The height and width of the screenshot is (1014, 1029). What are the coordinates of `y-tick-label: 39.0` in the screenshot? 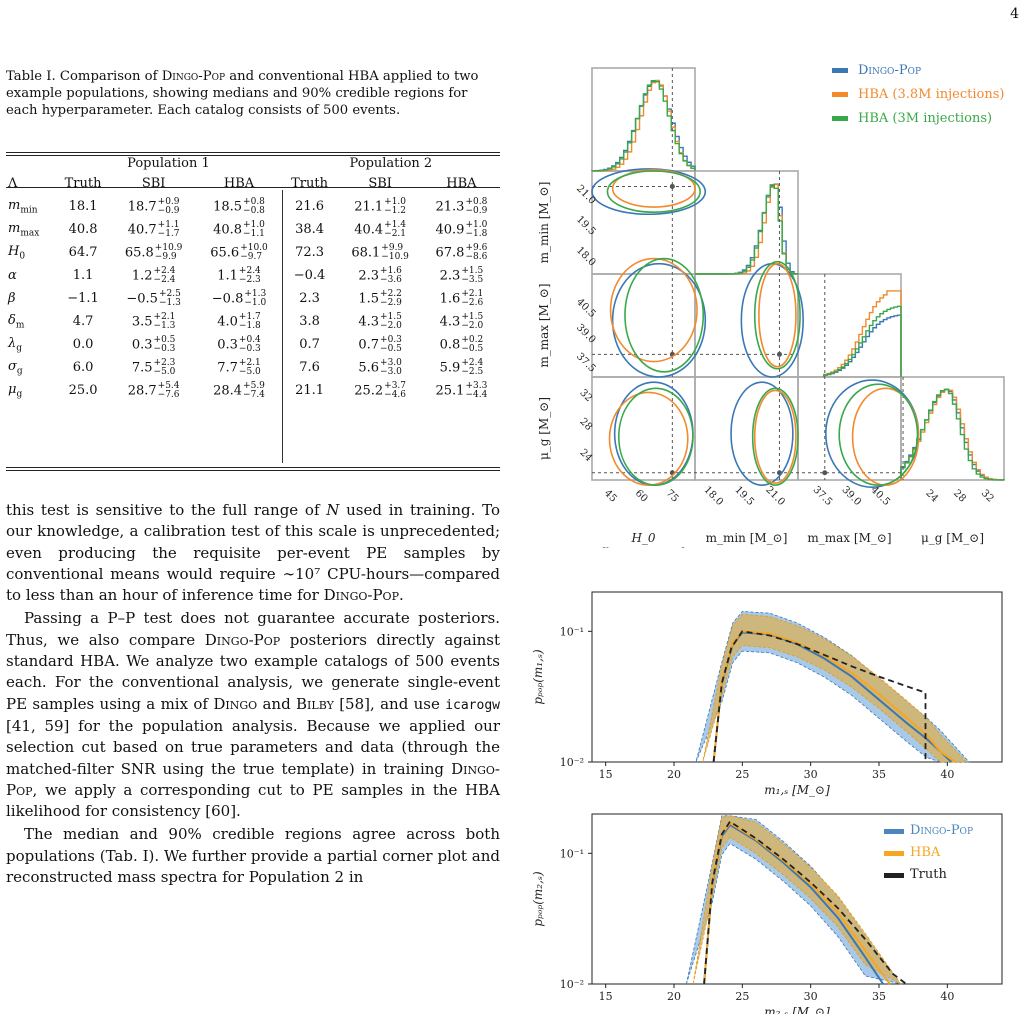 It's located at (586, 334).